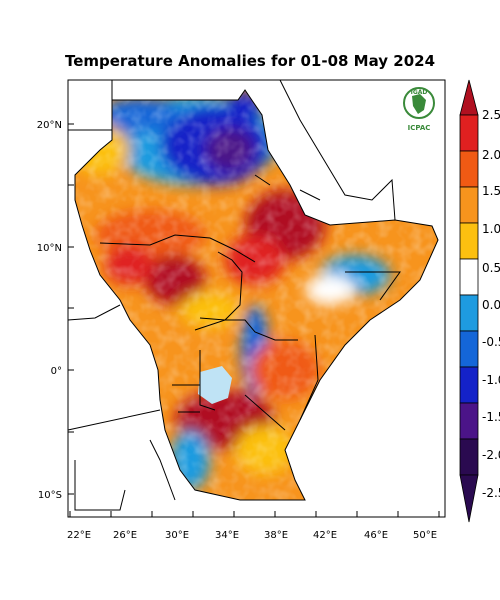 The image size is (500, 600). I want to click on colorbar-label: -2.0, so click(491, 455).